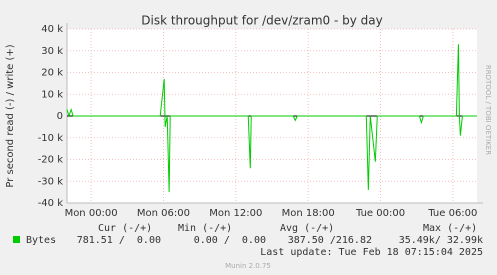  I want to click on legend-cell: 387.50 /216.82, so click(330, 240).